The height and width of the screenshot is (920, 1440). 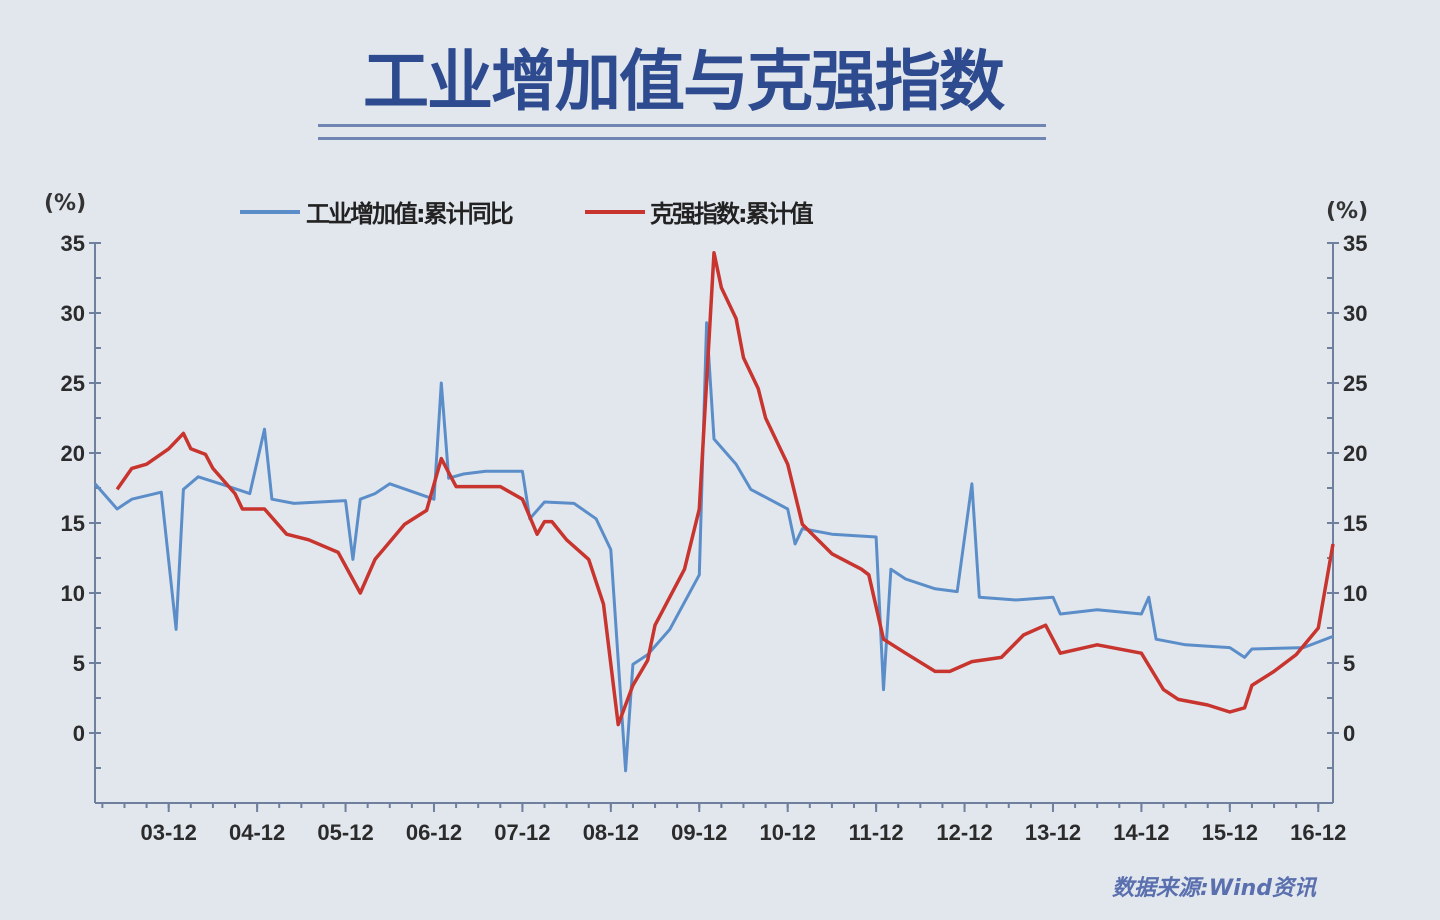 What do you see at coordinates (1349, 663) in the screenshot?
I see `y-tick-label-right: 5` at bounding box center [1349, 663].